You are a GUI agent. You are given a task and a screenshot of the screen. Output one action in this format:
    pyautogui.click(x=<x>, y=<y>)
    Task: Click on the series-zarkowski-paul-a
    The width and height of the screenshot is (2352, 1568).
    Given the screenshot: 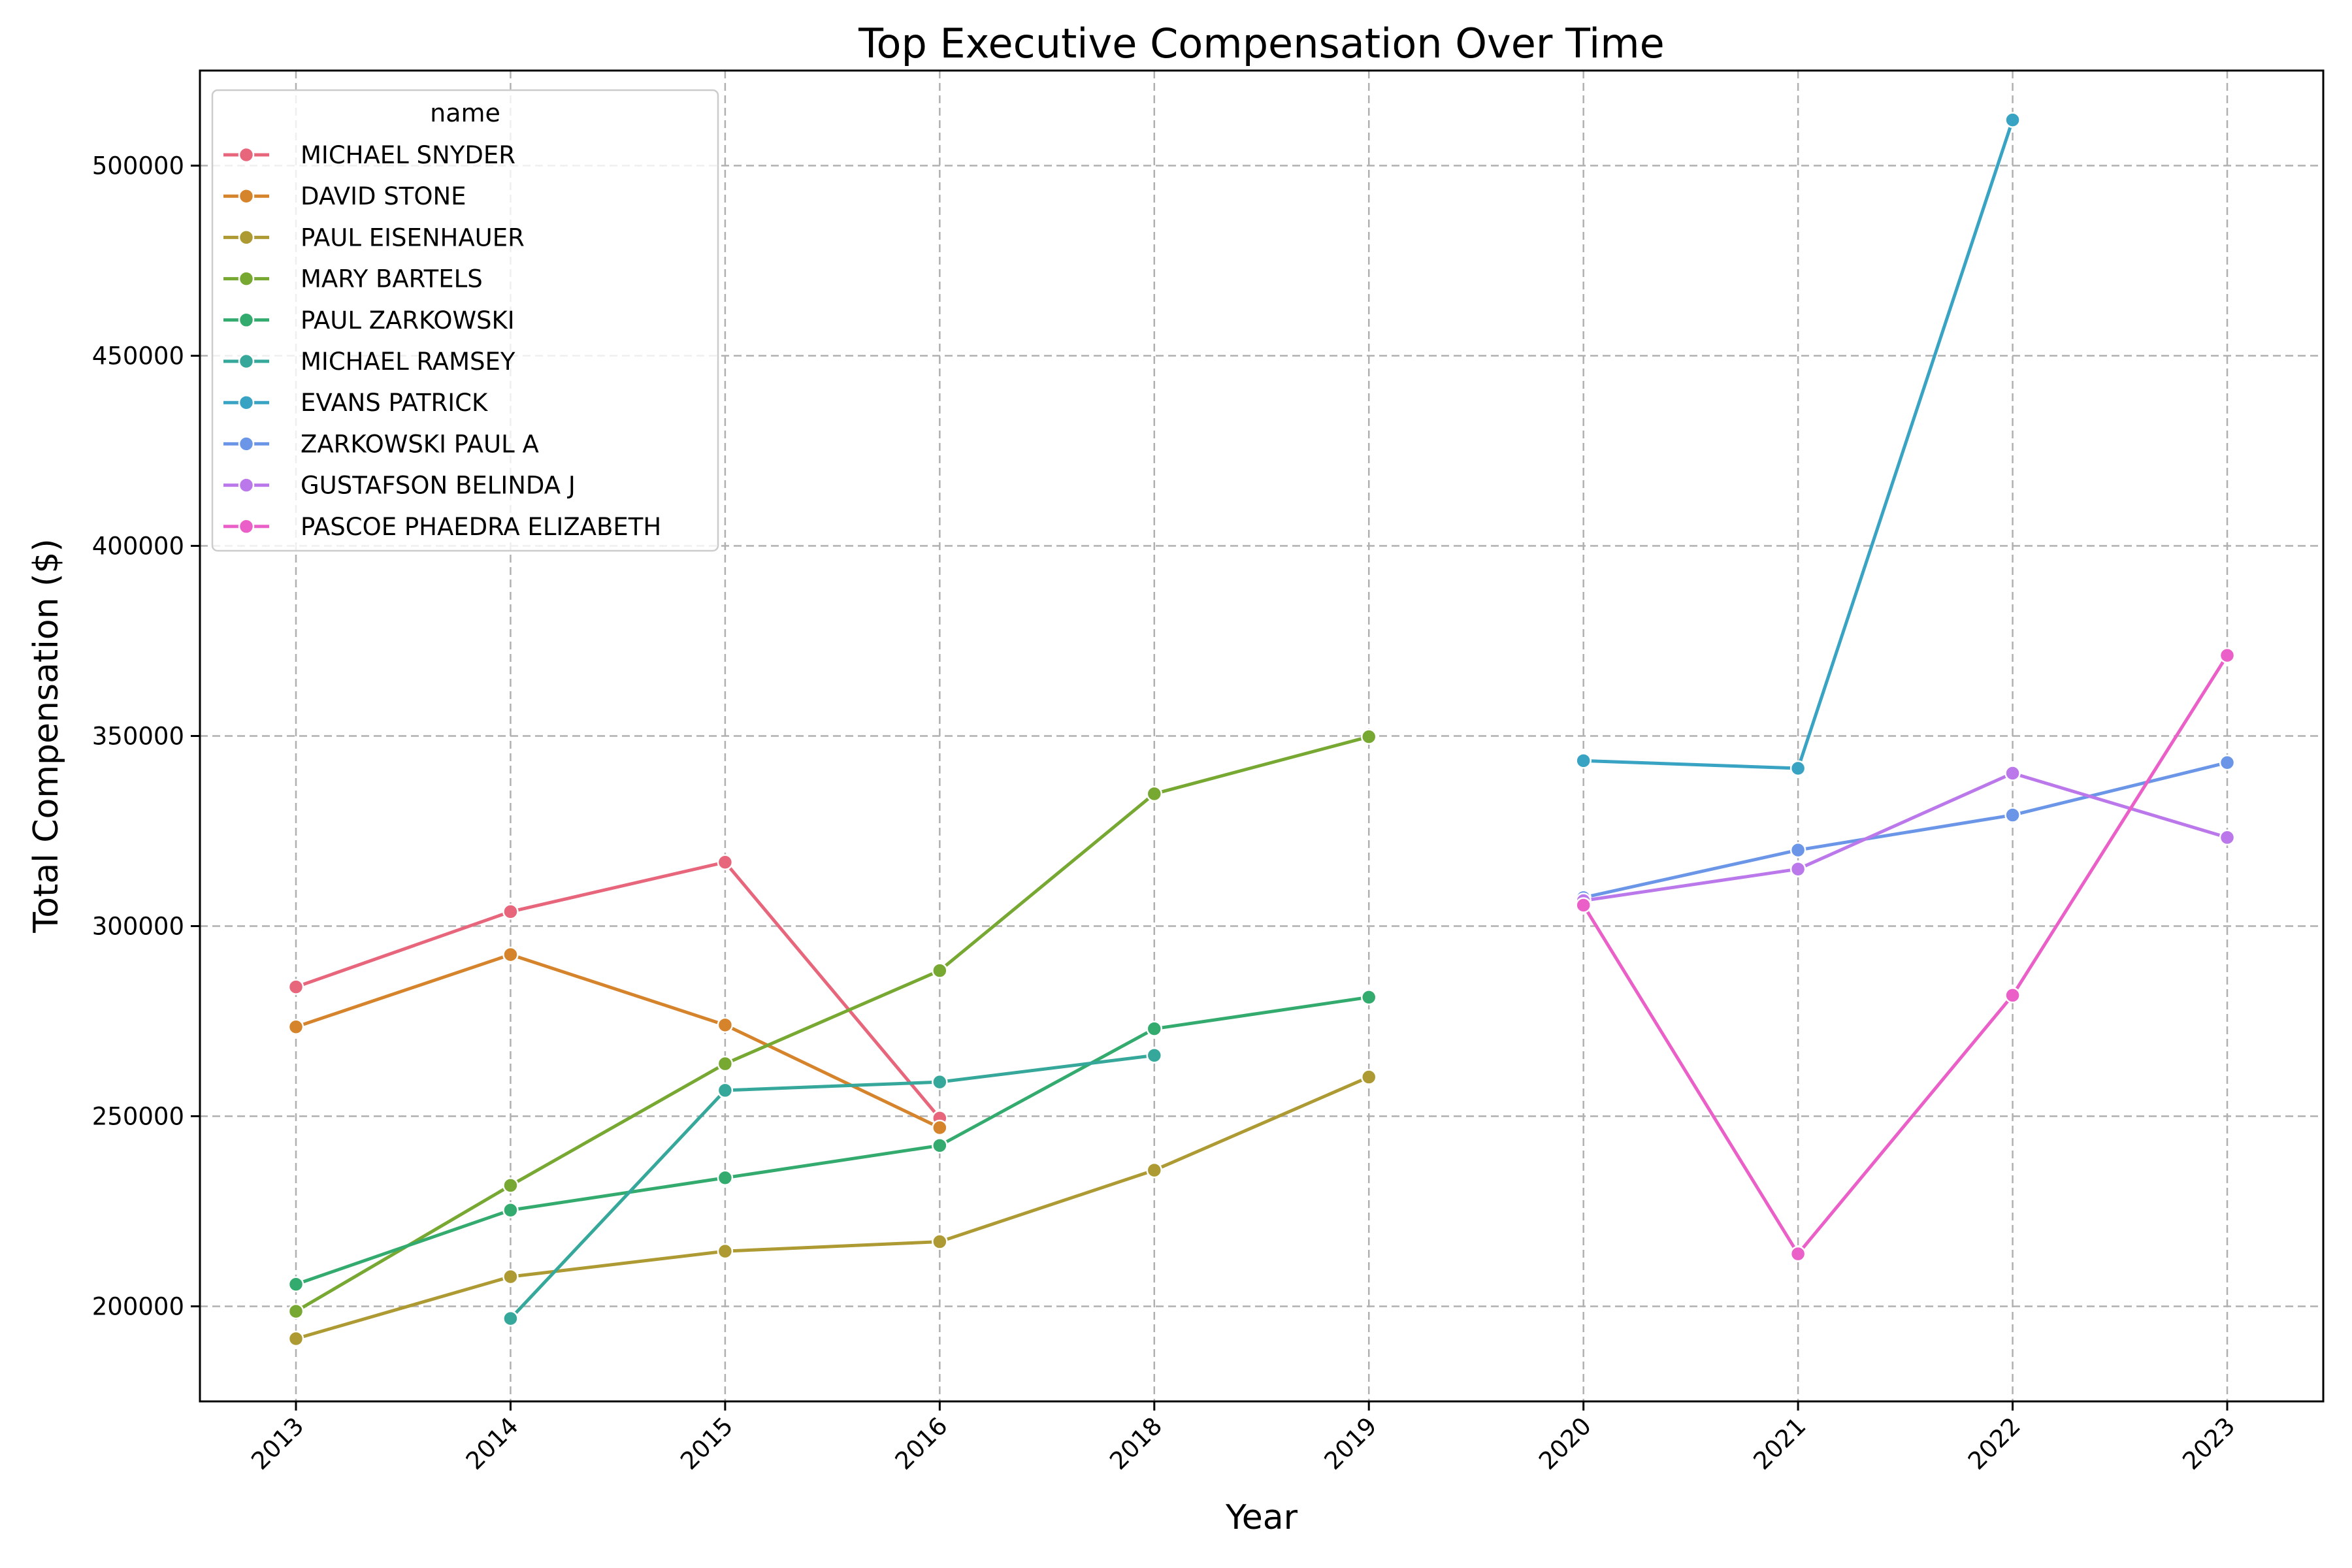 What is the action you would take?
    pyautogui.click(x=1905, y=830)
    